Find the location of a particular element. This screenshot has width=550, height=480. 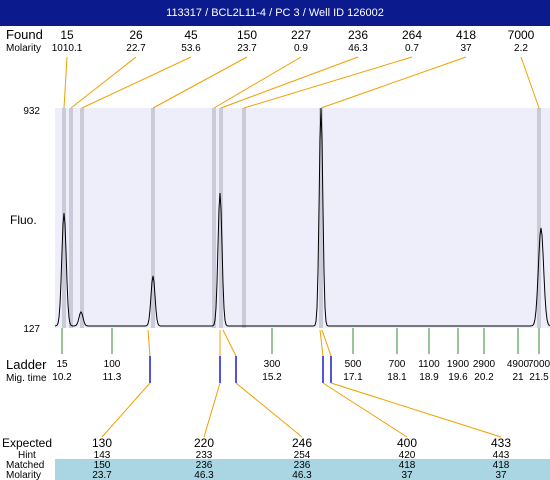

expected-label: Expected is located at coordinates (27, 443).